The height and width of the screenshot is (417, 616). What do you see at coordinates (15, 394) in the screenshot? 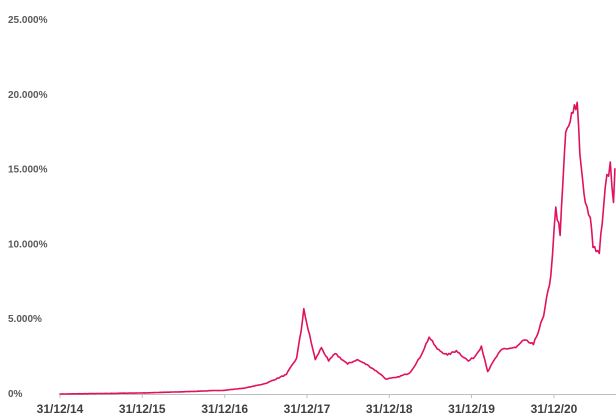
I see `y-tick-label: 0%` at bounding box center [15, 394].